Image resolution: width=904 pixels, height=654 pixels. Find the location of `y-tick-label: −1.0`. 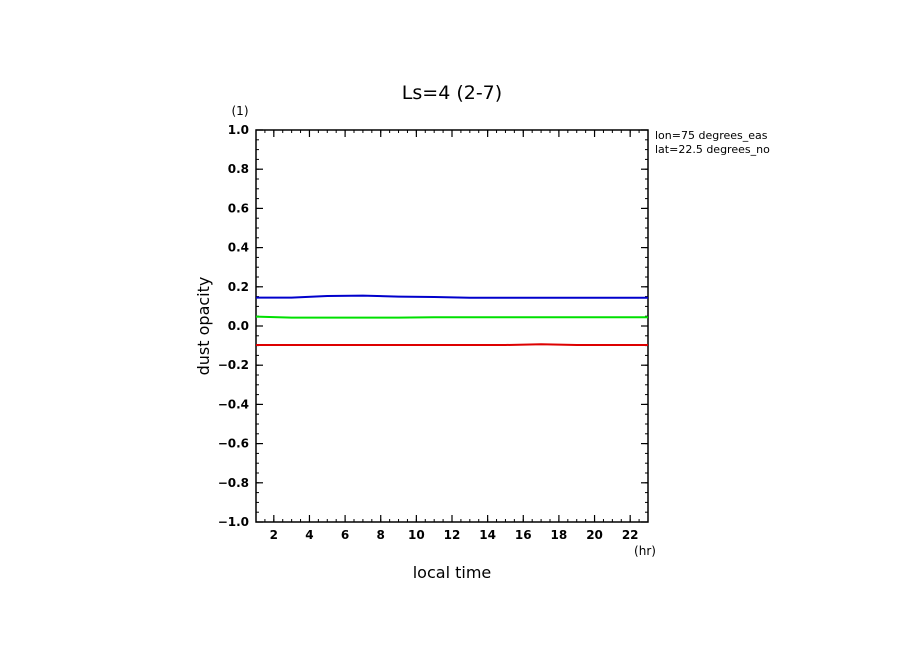

y-tick-label: −1.0 is located at coordinates (233, 522).